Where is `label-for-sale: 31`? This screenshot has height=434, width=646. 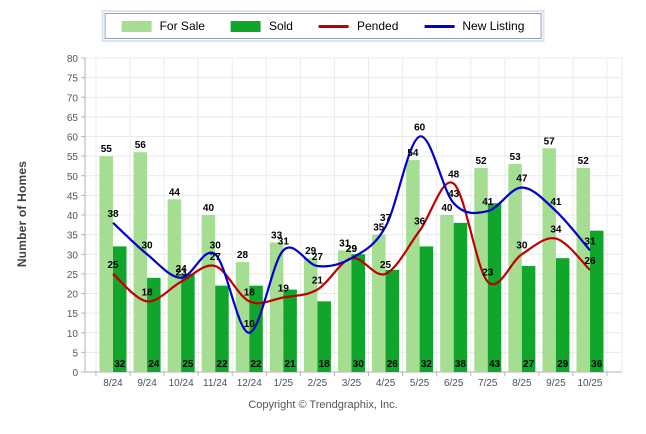 label-for-sale: 31 is located at coordinates (345, 243).